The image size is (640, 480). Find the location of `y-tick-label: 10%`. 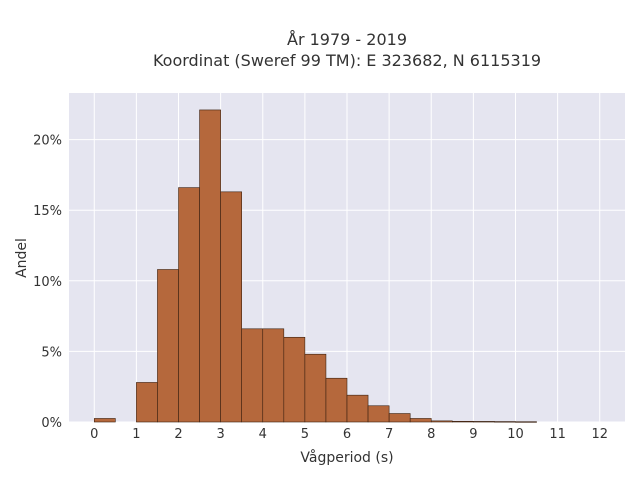

y-tick-label: 10% is located at coordinates (47, 282).